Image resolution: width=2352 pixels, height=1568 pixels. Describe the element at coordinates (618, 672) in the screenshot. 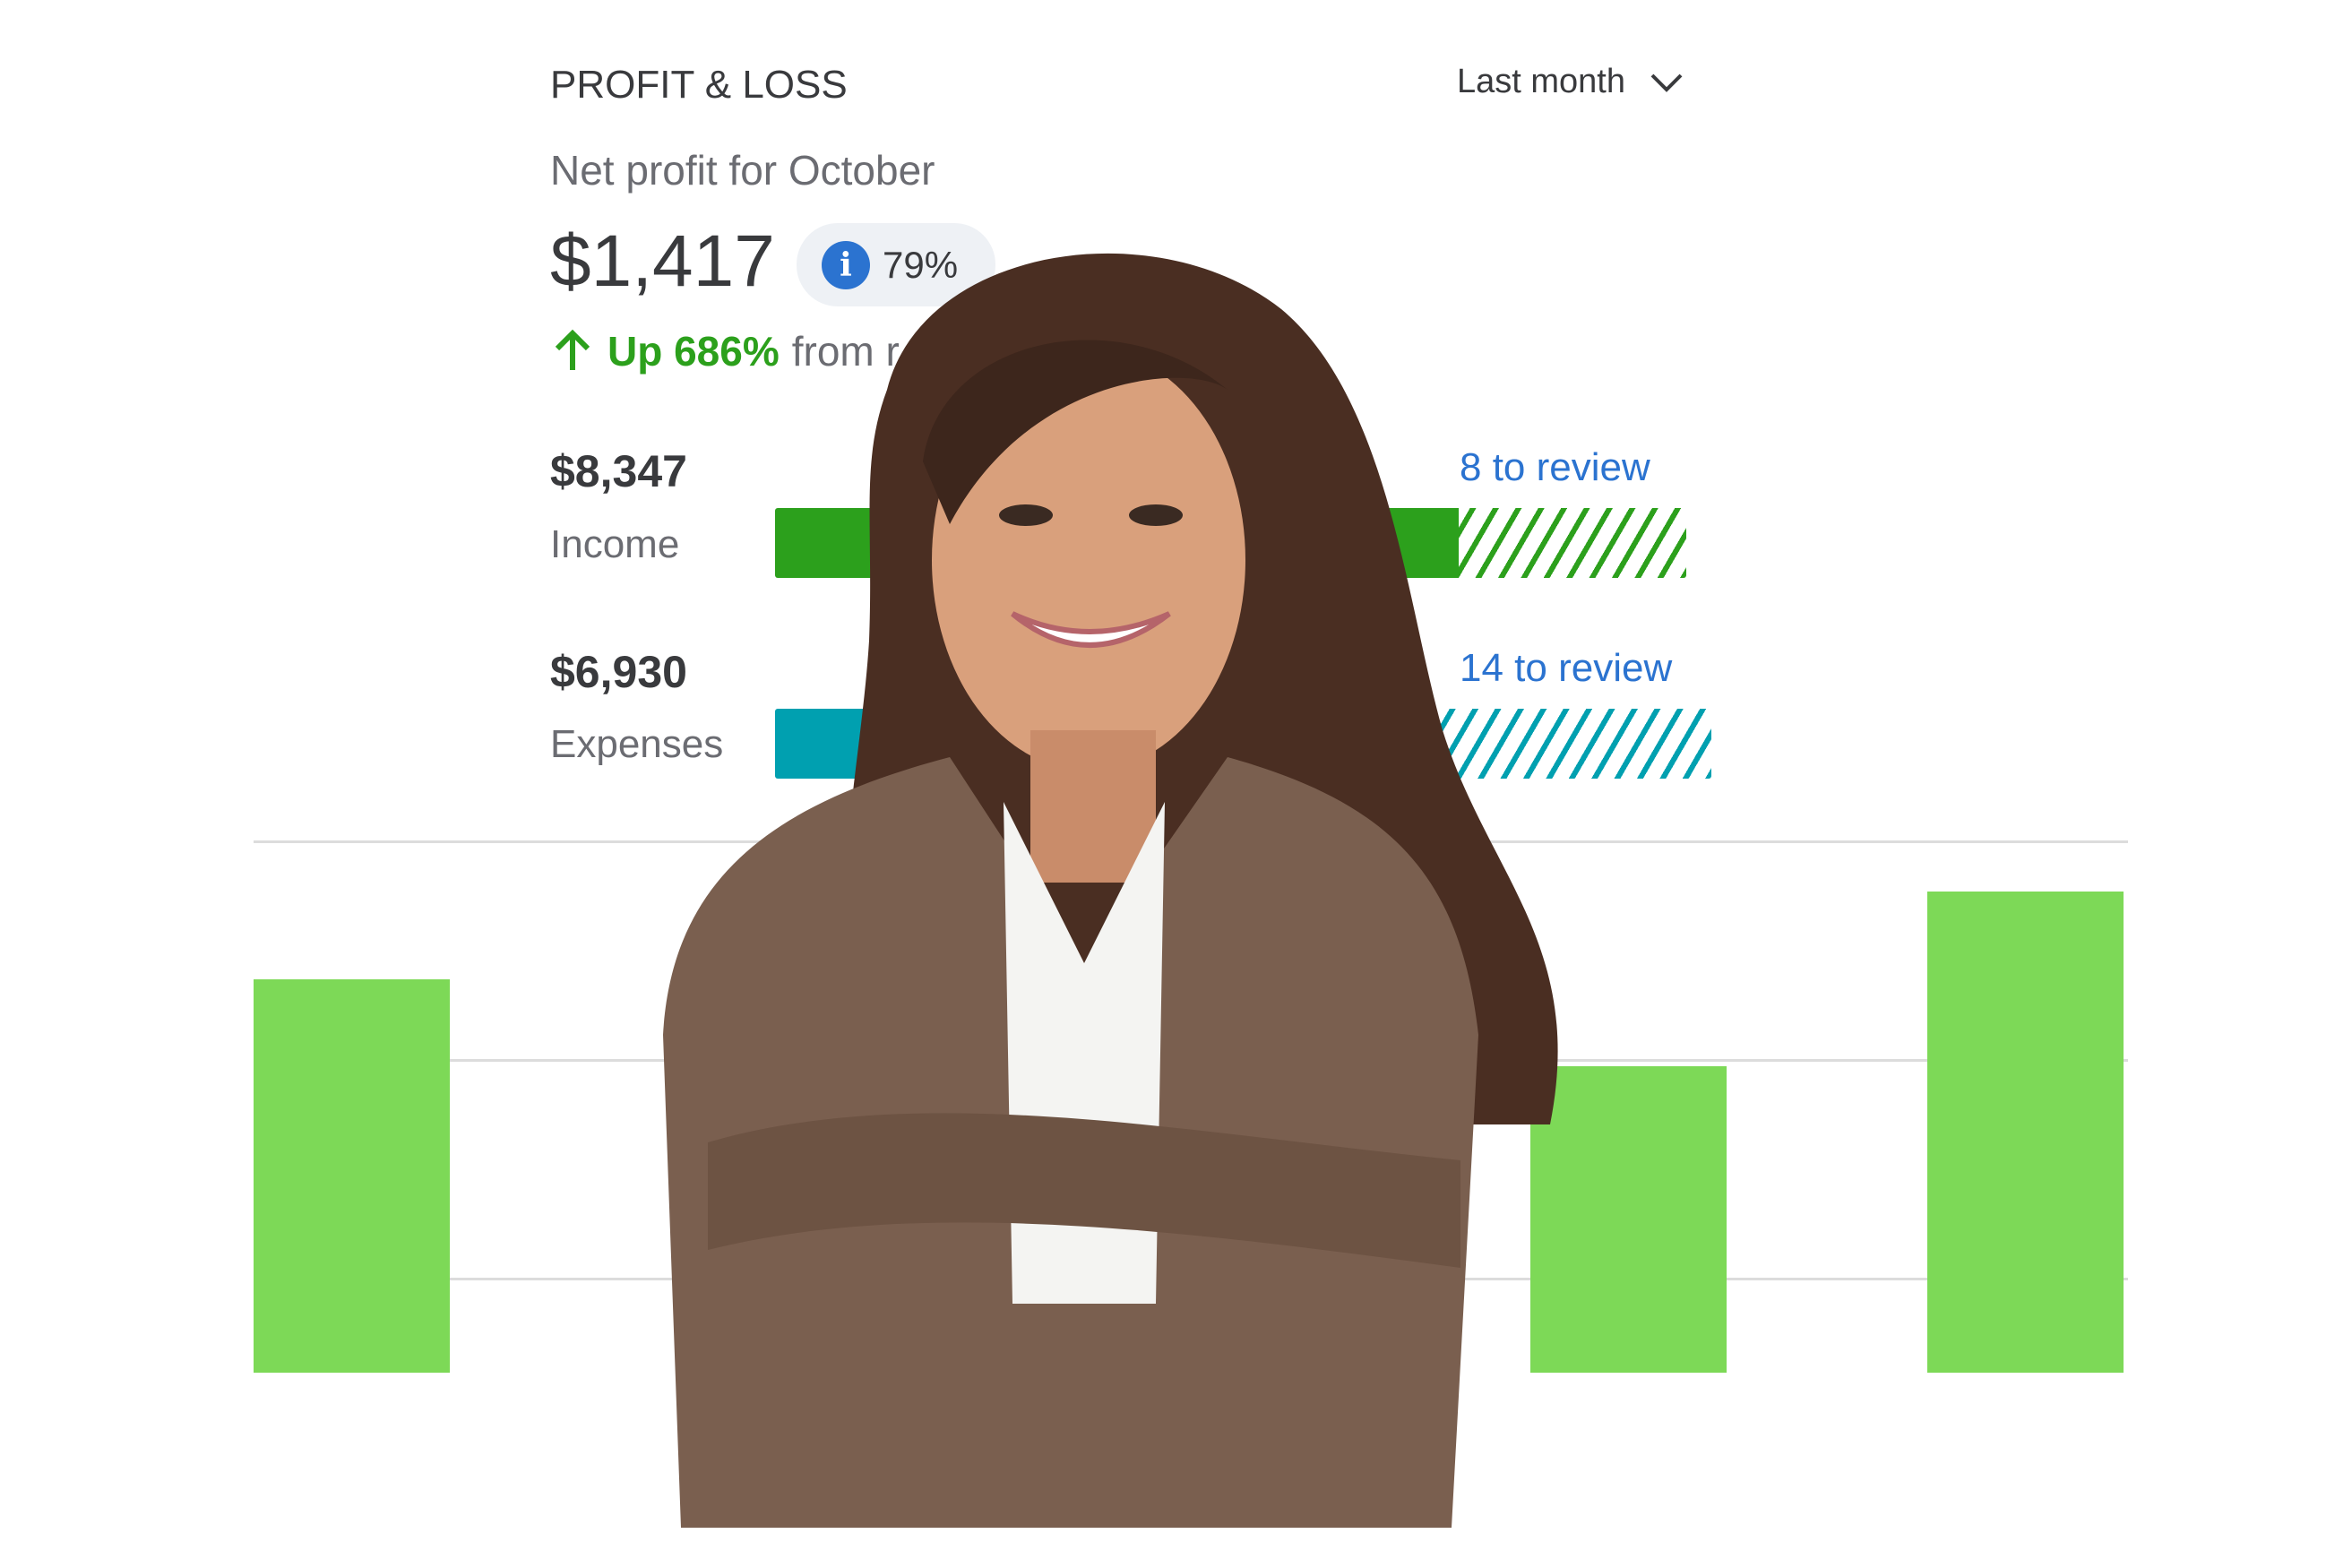

I see `expenses-amount: $6,930` at that location.